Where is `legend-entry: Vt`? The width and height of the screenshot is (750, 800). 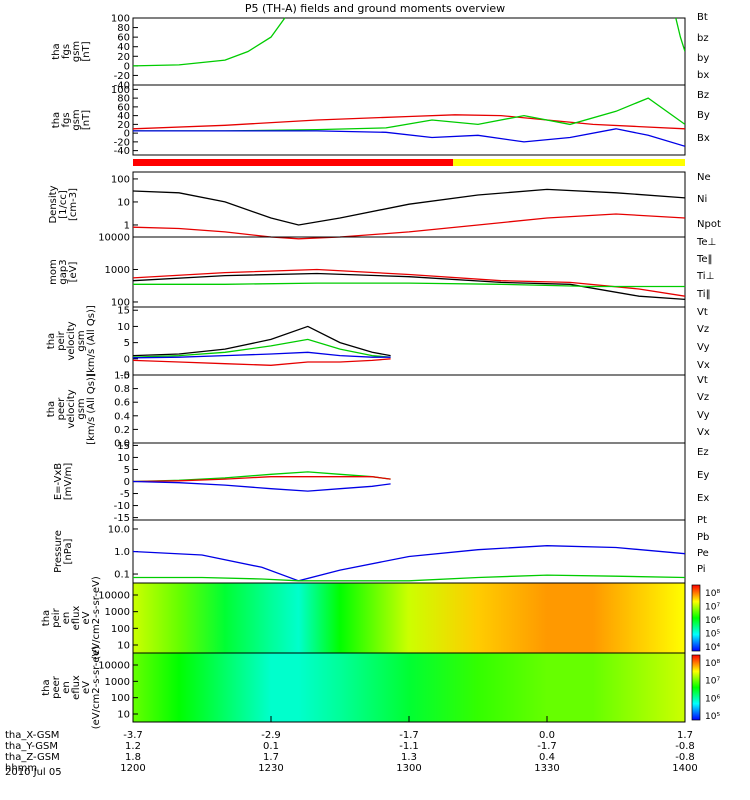
legend-entry: Vt is located at coordinates (702, 380).